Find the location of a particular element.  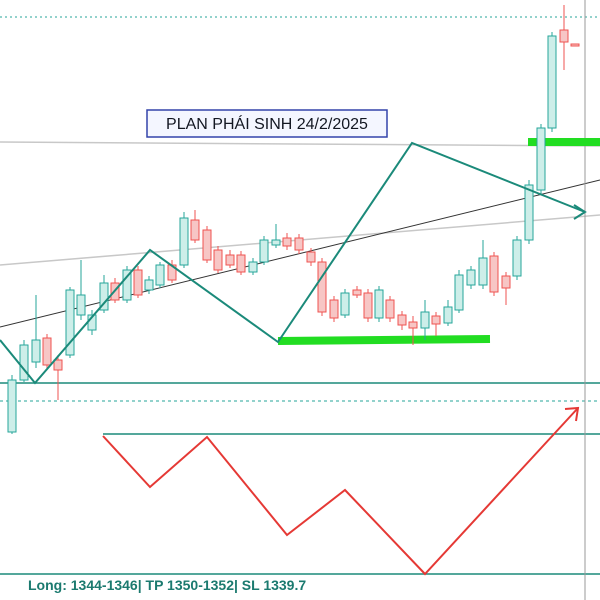

footer-text: Long: 1344-1346| TP 1350-1352| SL 1339.7 is located at coordinates (167, 585).